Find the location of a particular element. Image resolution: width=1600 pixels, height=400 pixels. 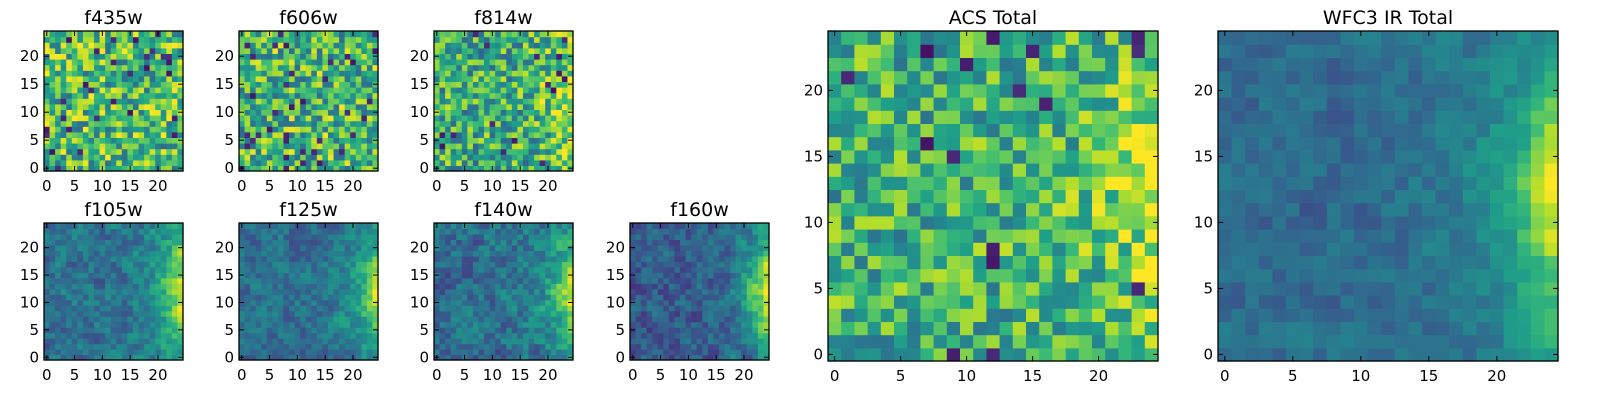

y-tick-label: 15 is located at coordinates (29, 84).